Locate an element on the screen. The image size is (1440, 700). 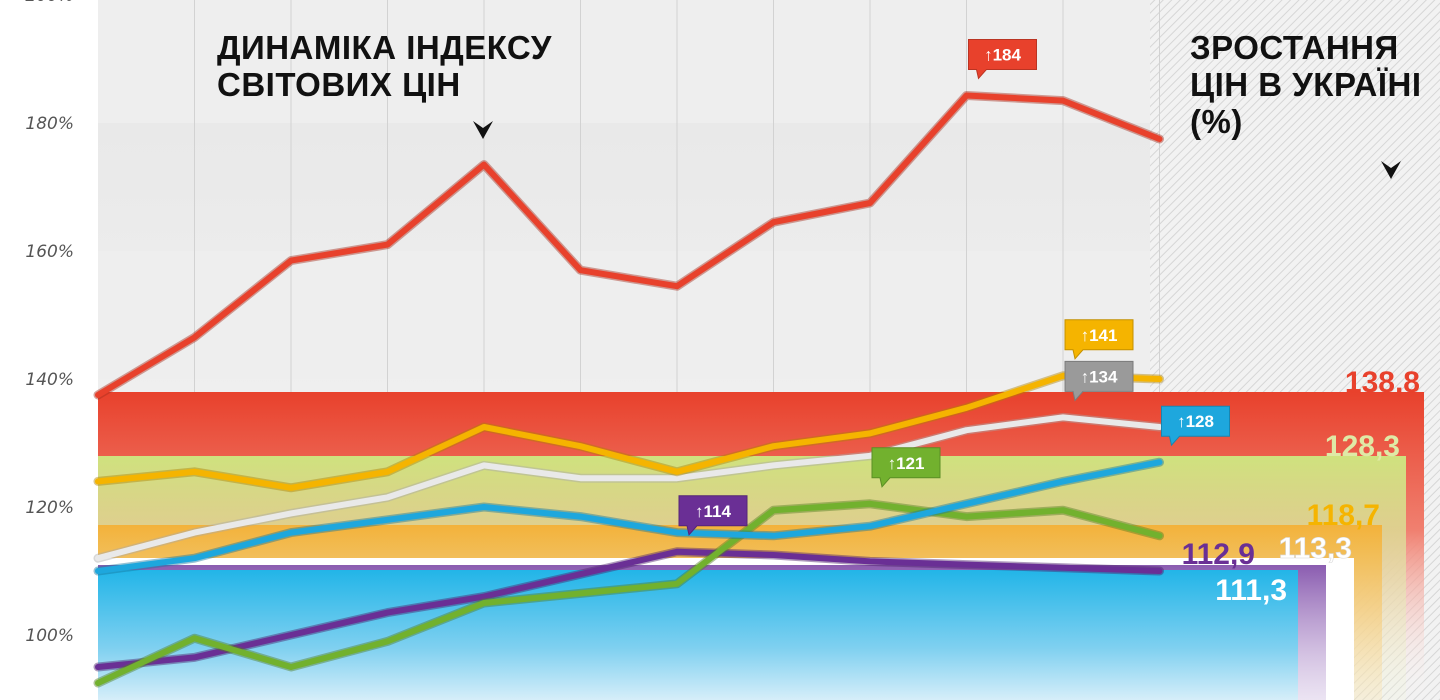
callout-label: ↑184 is located at coordinates (1002, 54).